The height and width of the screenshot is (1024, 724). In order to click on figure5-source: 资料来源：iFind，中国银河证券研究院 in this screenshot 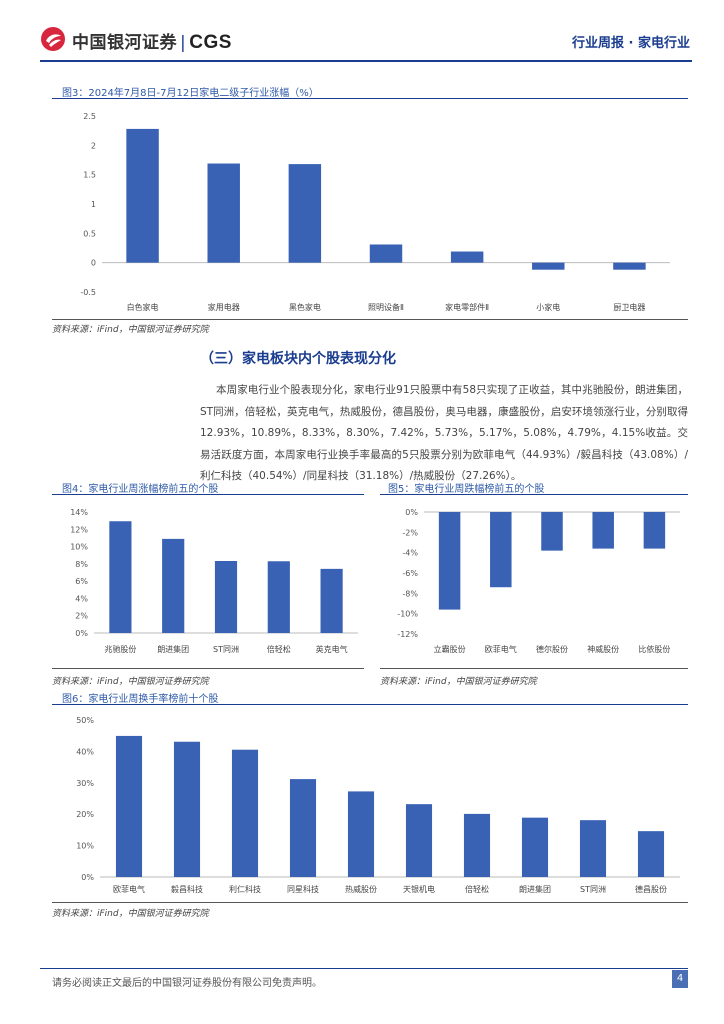, I will do `click(458, 682)`.